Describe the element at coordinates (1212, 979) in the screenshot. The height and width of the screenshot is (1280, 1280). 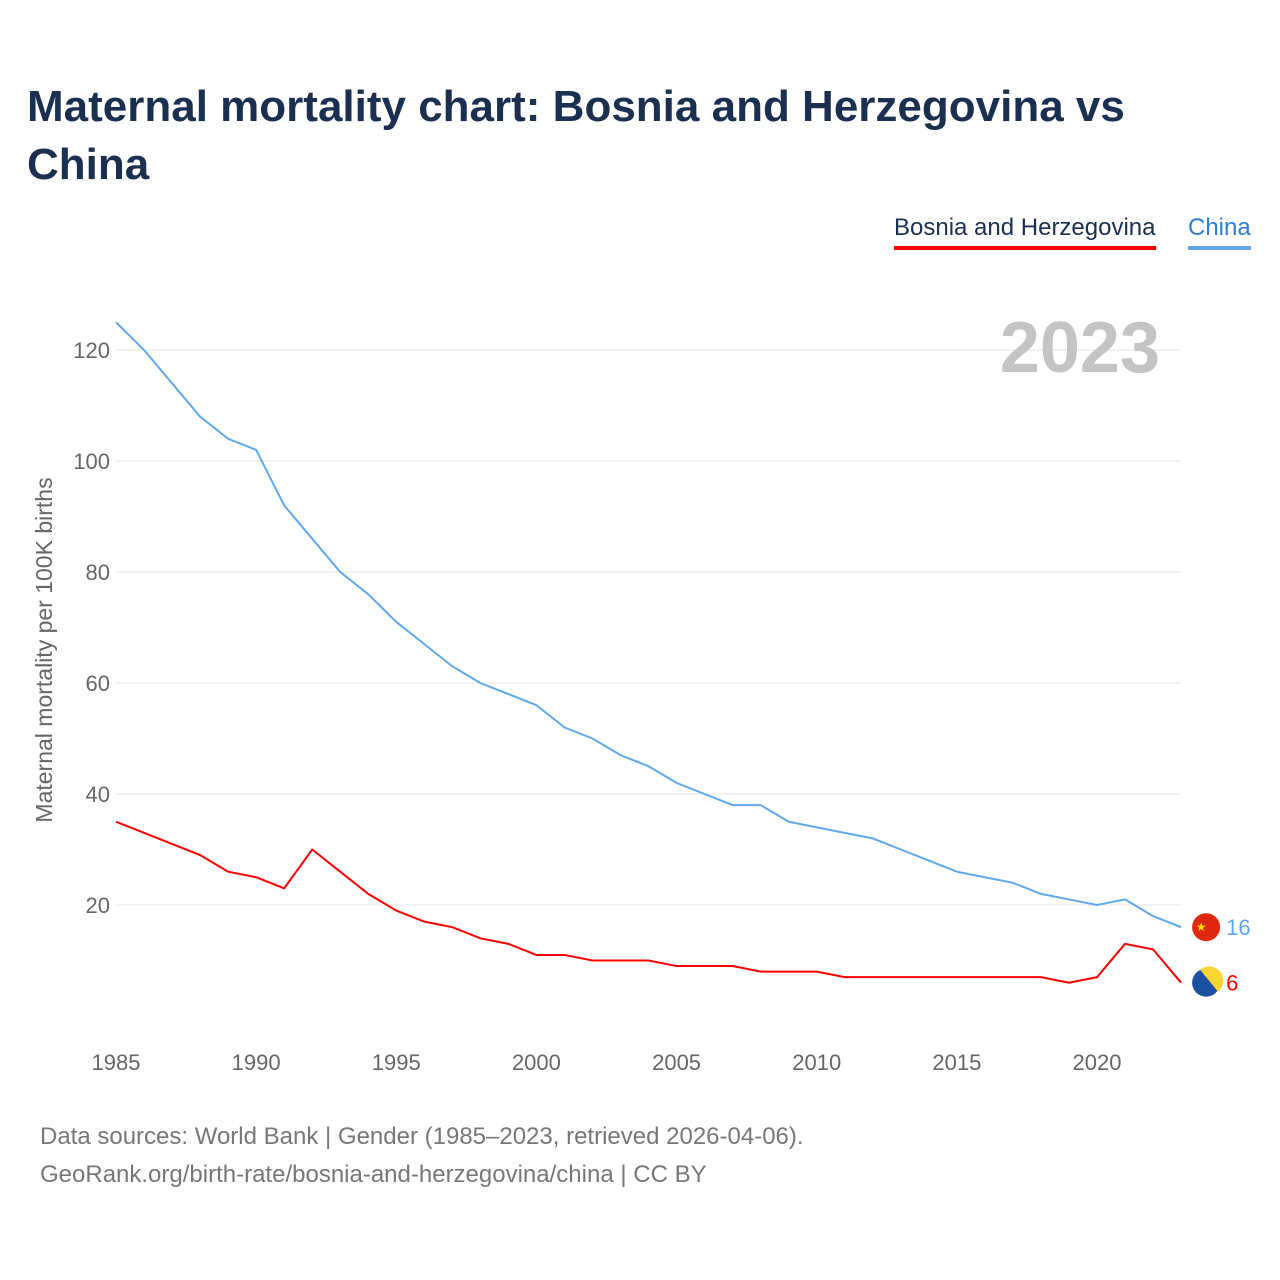
I see `flag-triangle` at that location.